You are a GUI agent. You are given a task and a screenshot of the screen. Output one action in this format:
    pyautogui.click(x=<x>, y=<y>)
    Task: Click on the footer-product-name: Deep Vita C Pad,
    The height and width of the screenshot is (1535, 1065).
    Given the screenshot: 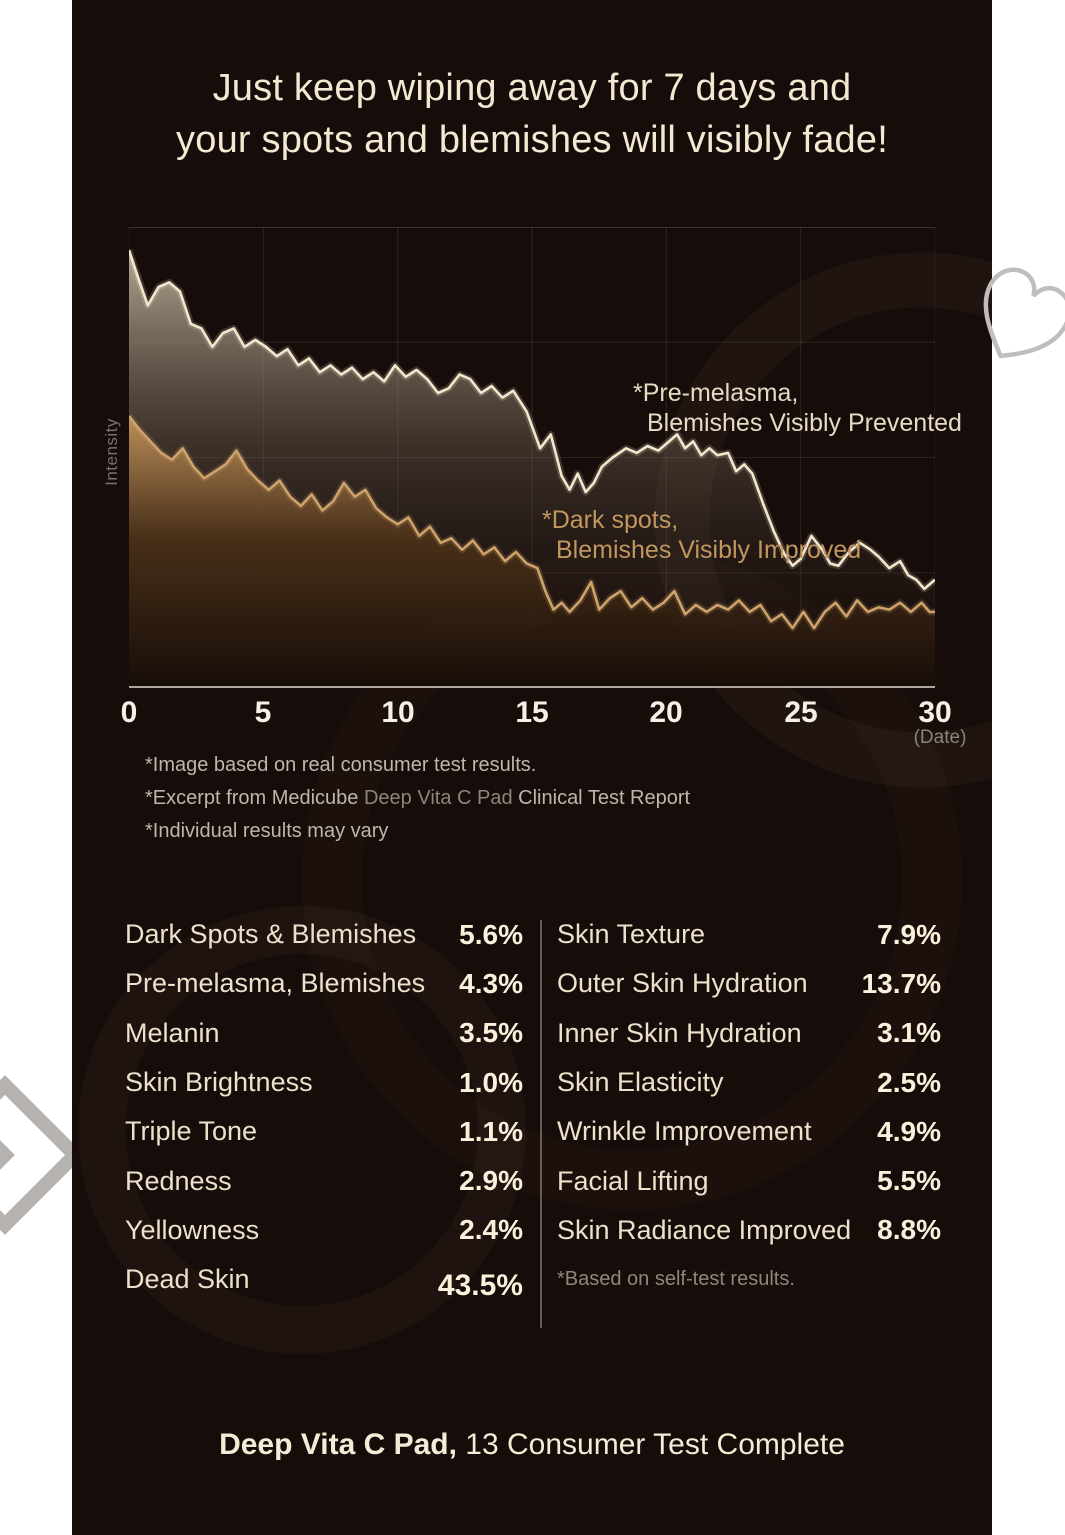 What is the action you would take?
    pyautogui.click(x=338, y=1444)
    